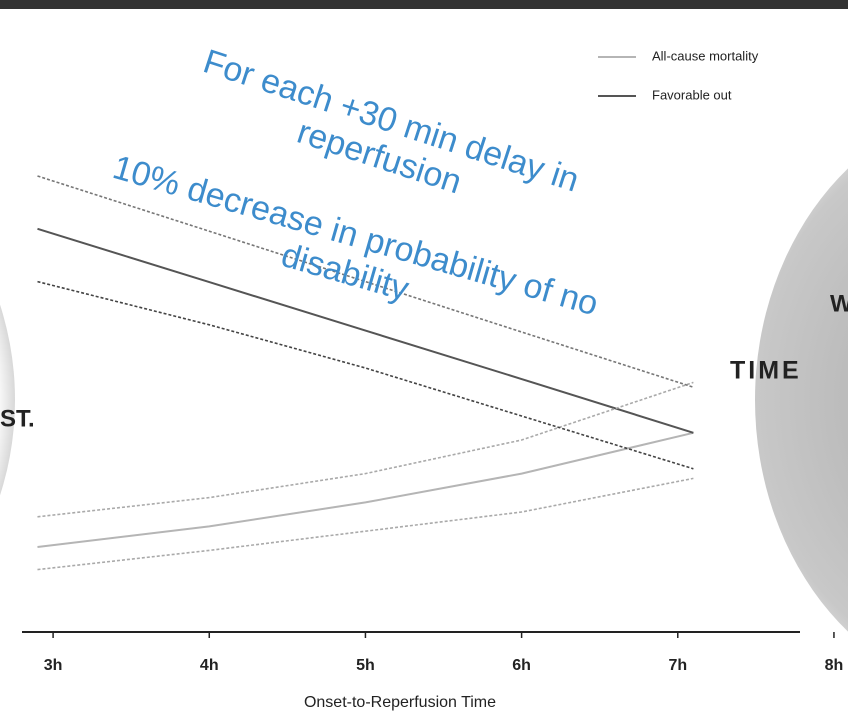  I want to click on x-tick-label: 6h, so click(521, 665).